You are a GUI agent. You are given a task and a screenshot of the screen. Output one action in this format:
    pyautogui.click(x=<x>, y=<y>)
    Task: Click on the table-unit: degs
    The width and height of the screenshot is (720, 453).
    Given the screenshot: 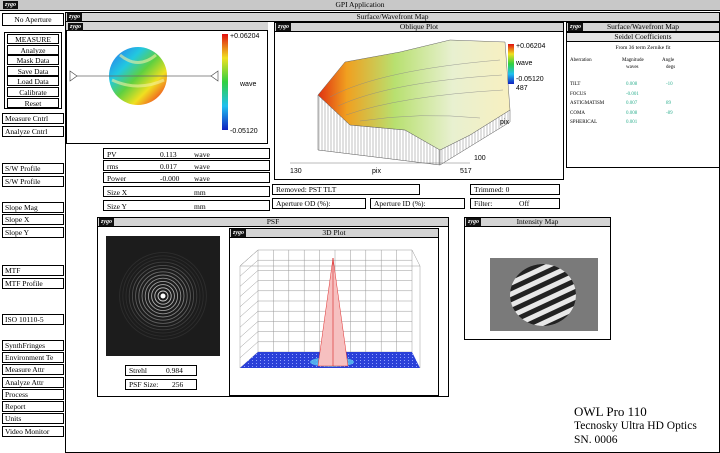 What is the action you would take?
    pyautogui.click(x=671, y=67)
    